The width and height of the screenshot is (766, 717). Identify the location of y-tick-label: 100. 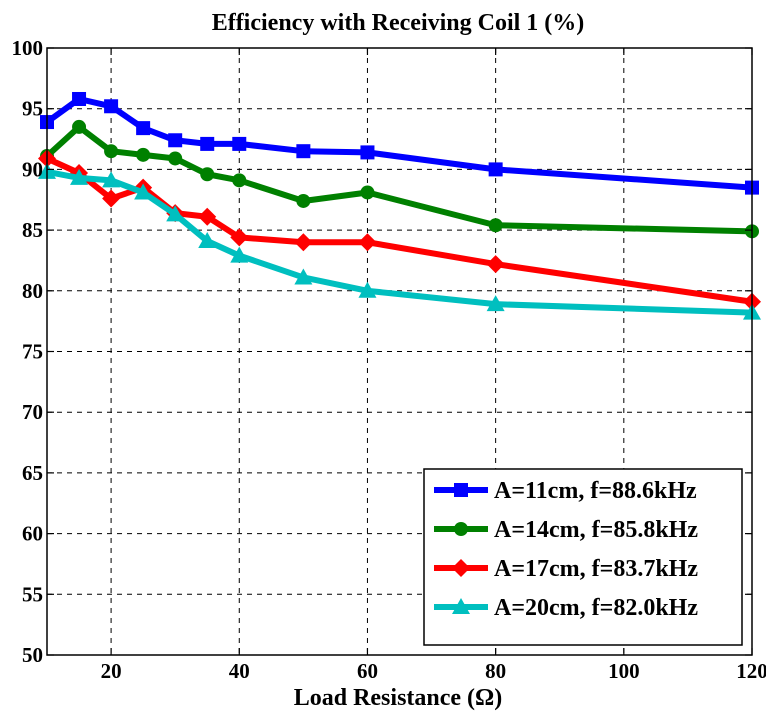
(28, 48).